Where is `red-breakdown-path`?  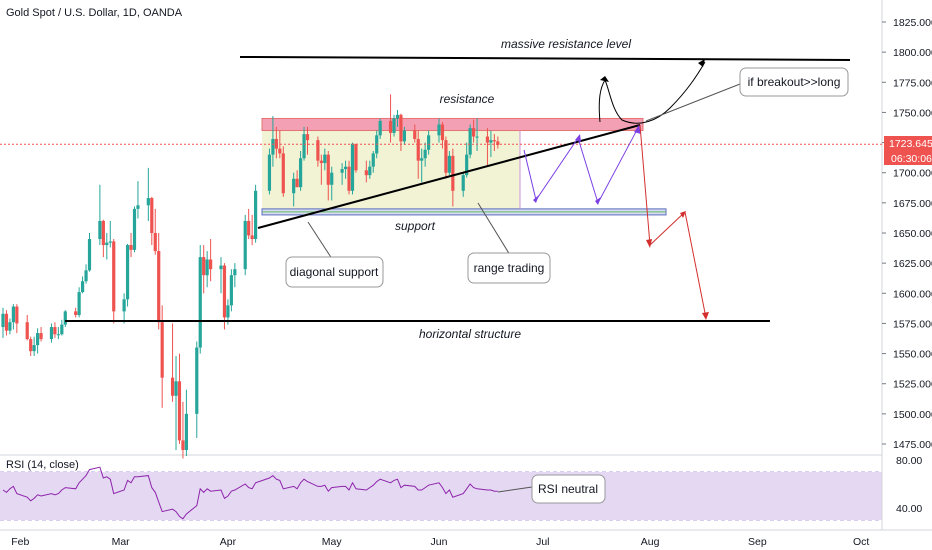 red-breakdown-path is located at coordinates (673, 221).